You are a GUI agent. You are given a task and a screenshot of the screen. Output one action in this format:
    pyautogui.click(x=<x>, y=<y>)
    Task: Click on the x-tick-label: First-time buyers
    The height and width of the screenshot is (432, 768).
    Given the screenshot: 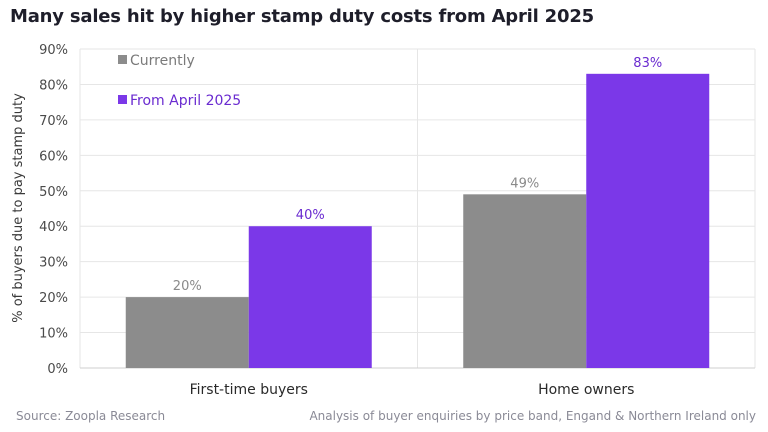 What is the action you would take?
    pyautogui.click(x=249, y=390)
    